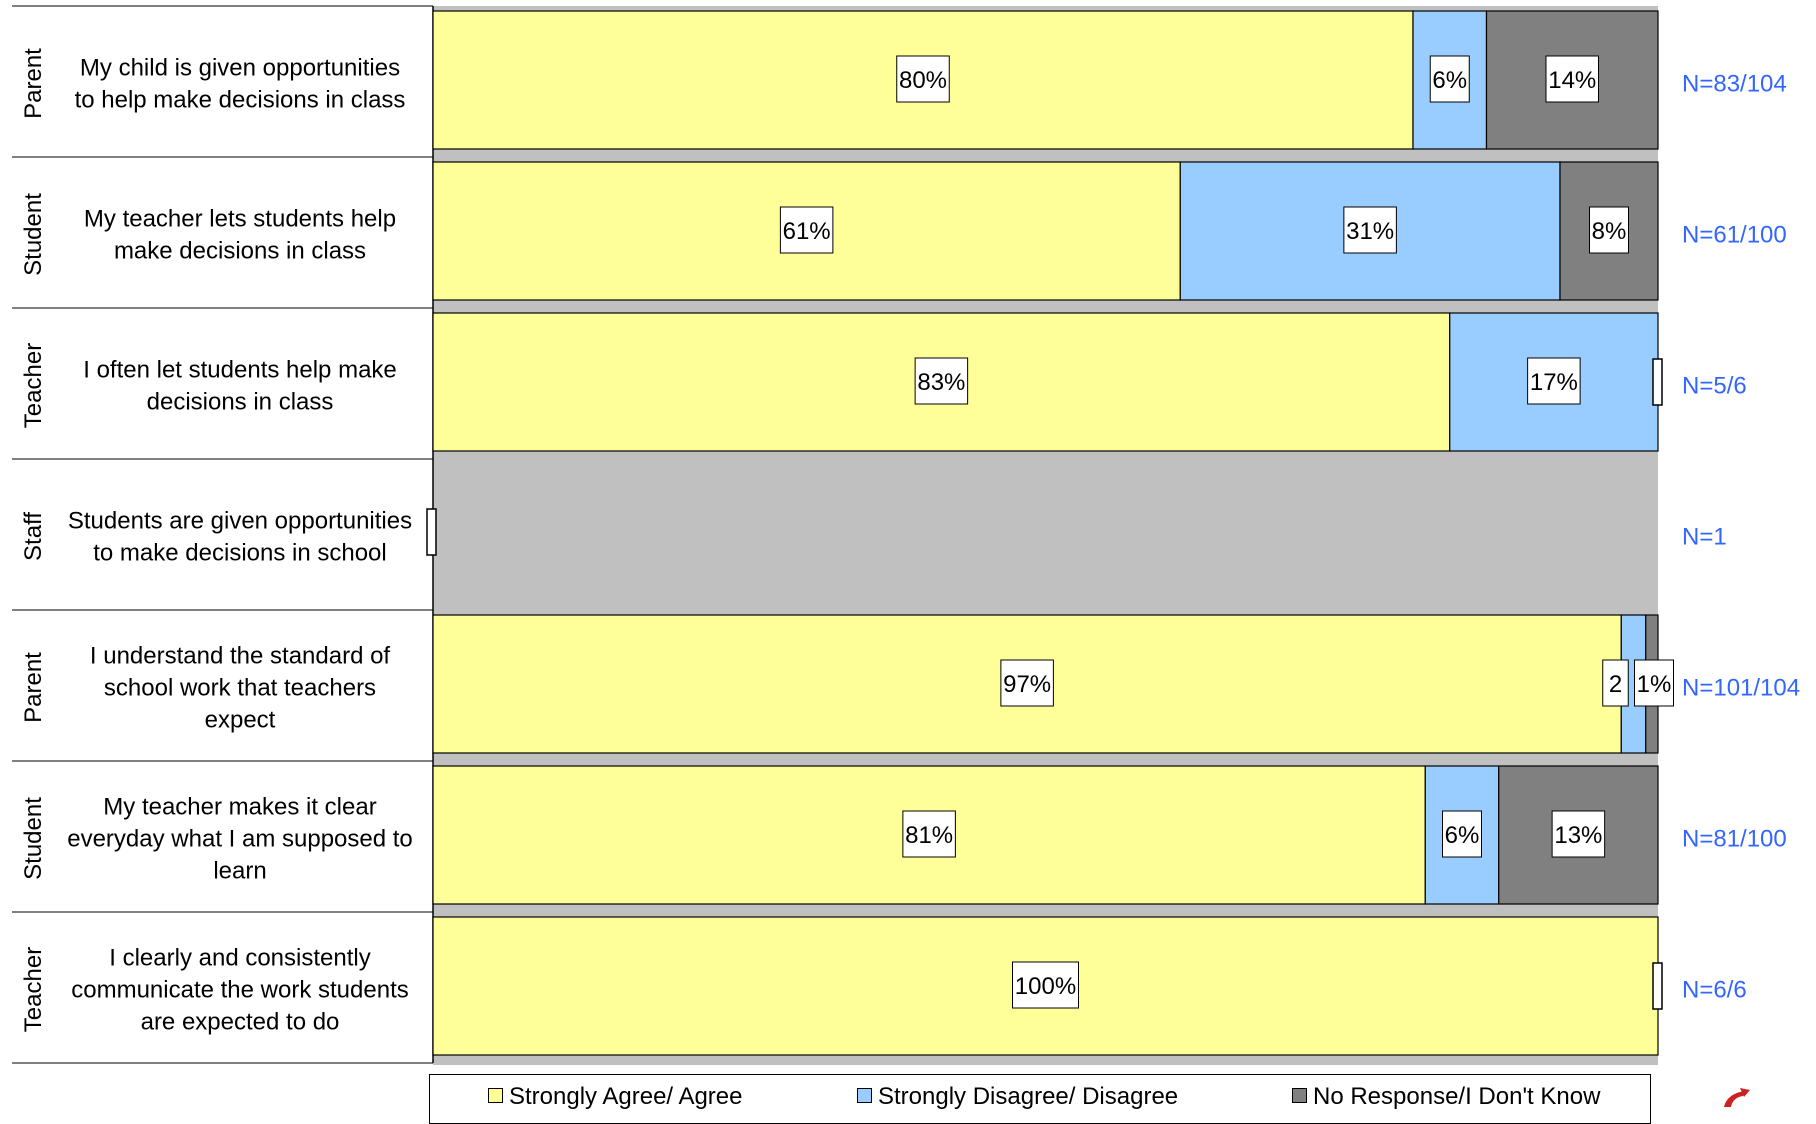  I want to click on legend-label-agree: Strongly Agree/ Agree, so click(626, 1096).